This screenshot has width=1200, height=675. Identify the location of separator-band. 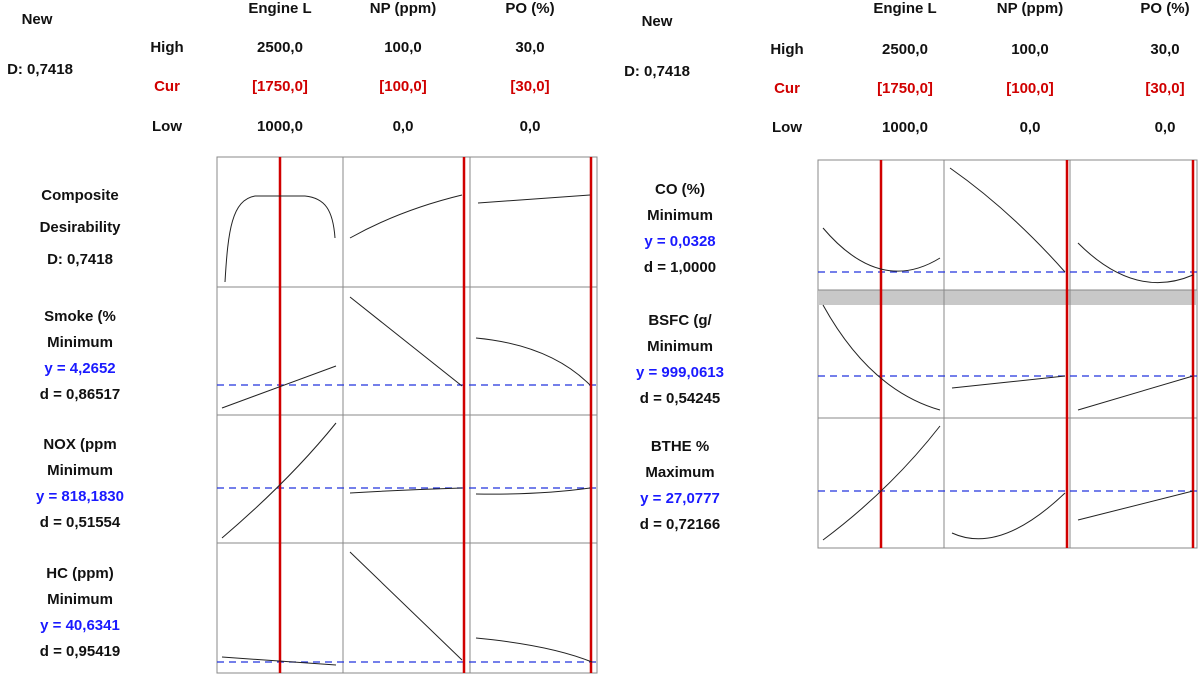
(1007, 297).